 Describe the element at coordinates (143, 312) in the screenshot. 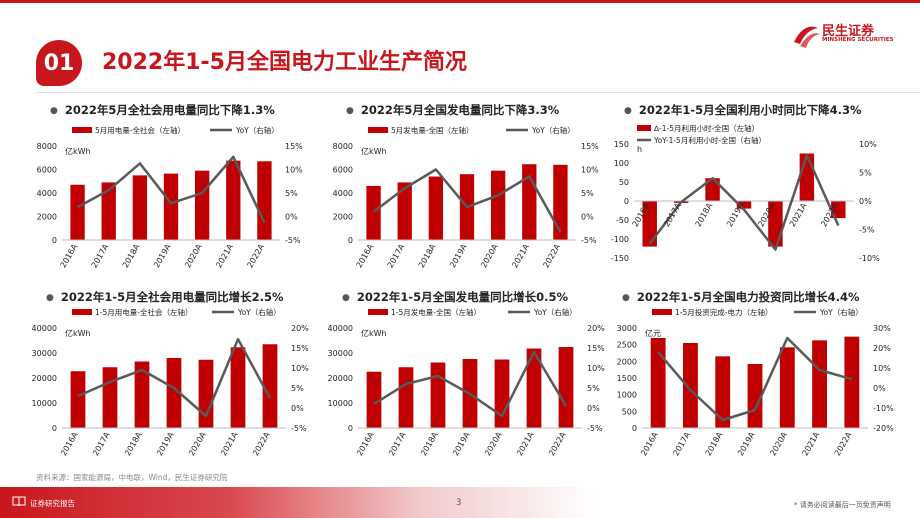

I see `legend-bar-label: 1-5月用电量-全社会（左轴）` at that location.